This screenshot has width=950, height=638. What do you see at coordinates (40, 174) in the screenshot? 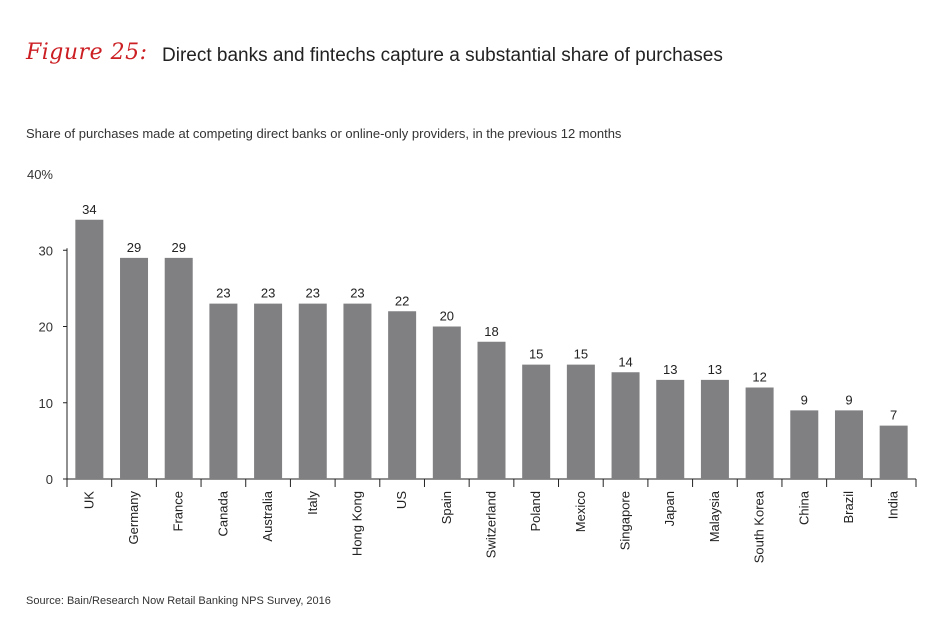
I see `y-tick-label: 40%` at bounding box center [40, 174].